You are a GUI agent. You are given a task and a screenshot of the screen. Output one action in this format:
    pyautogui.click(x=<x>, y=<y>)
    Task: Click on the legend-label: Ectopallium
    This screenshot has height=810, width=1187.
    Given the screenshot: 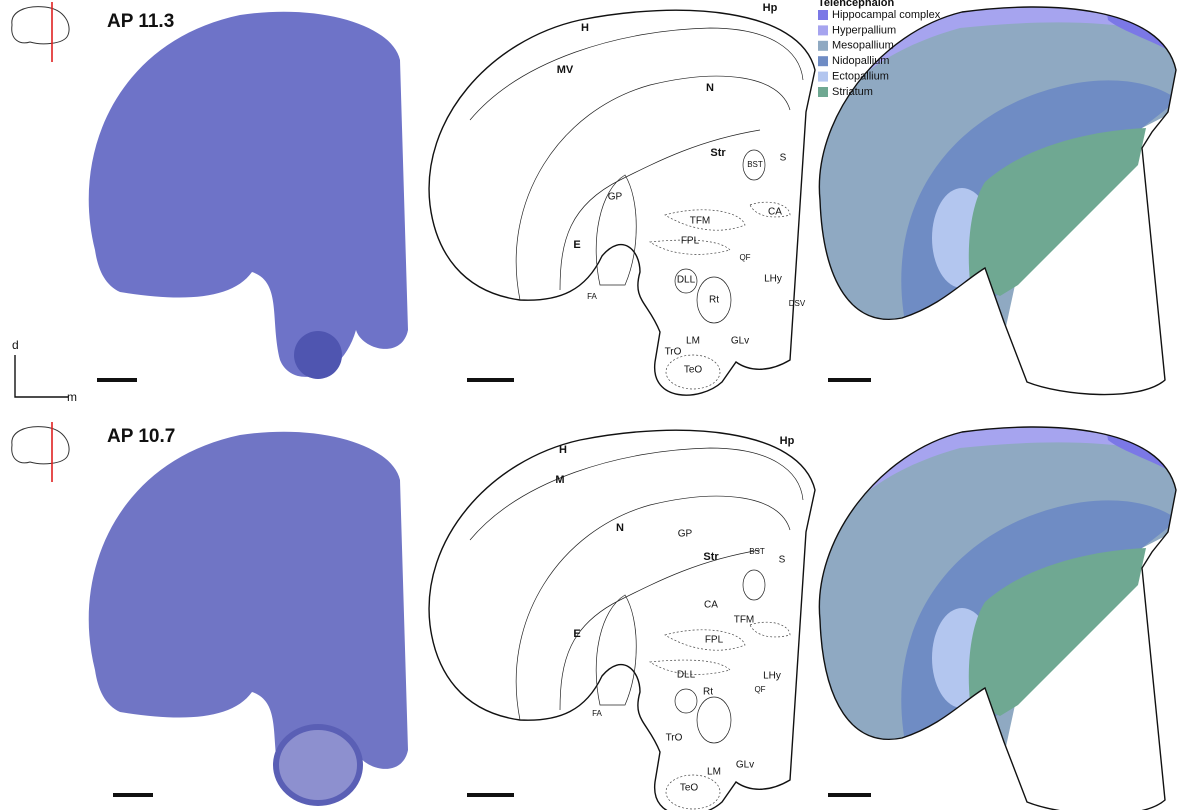 What is the action you would take?
    pyautogui.click(x=860, y=77)
    